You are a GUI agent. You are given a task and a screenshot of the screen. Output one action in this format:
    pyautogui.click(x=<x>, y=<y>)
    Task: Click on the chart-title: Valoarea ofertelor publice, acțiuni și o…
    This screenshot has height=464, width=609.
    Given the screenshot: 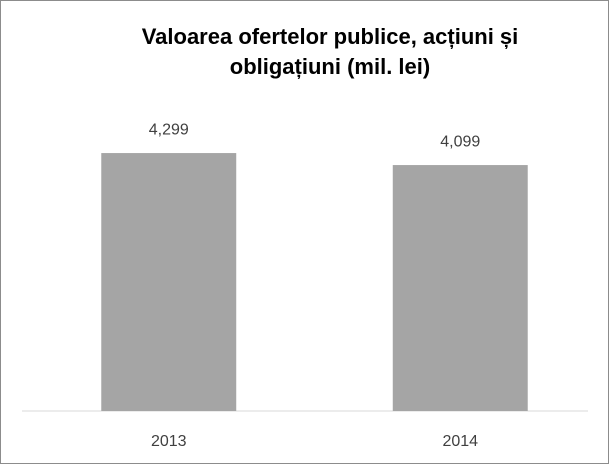 What is the action you would take?
    pyautogui.click(x=330, y=51)
    